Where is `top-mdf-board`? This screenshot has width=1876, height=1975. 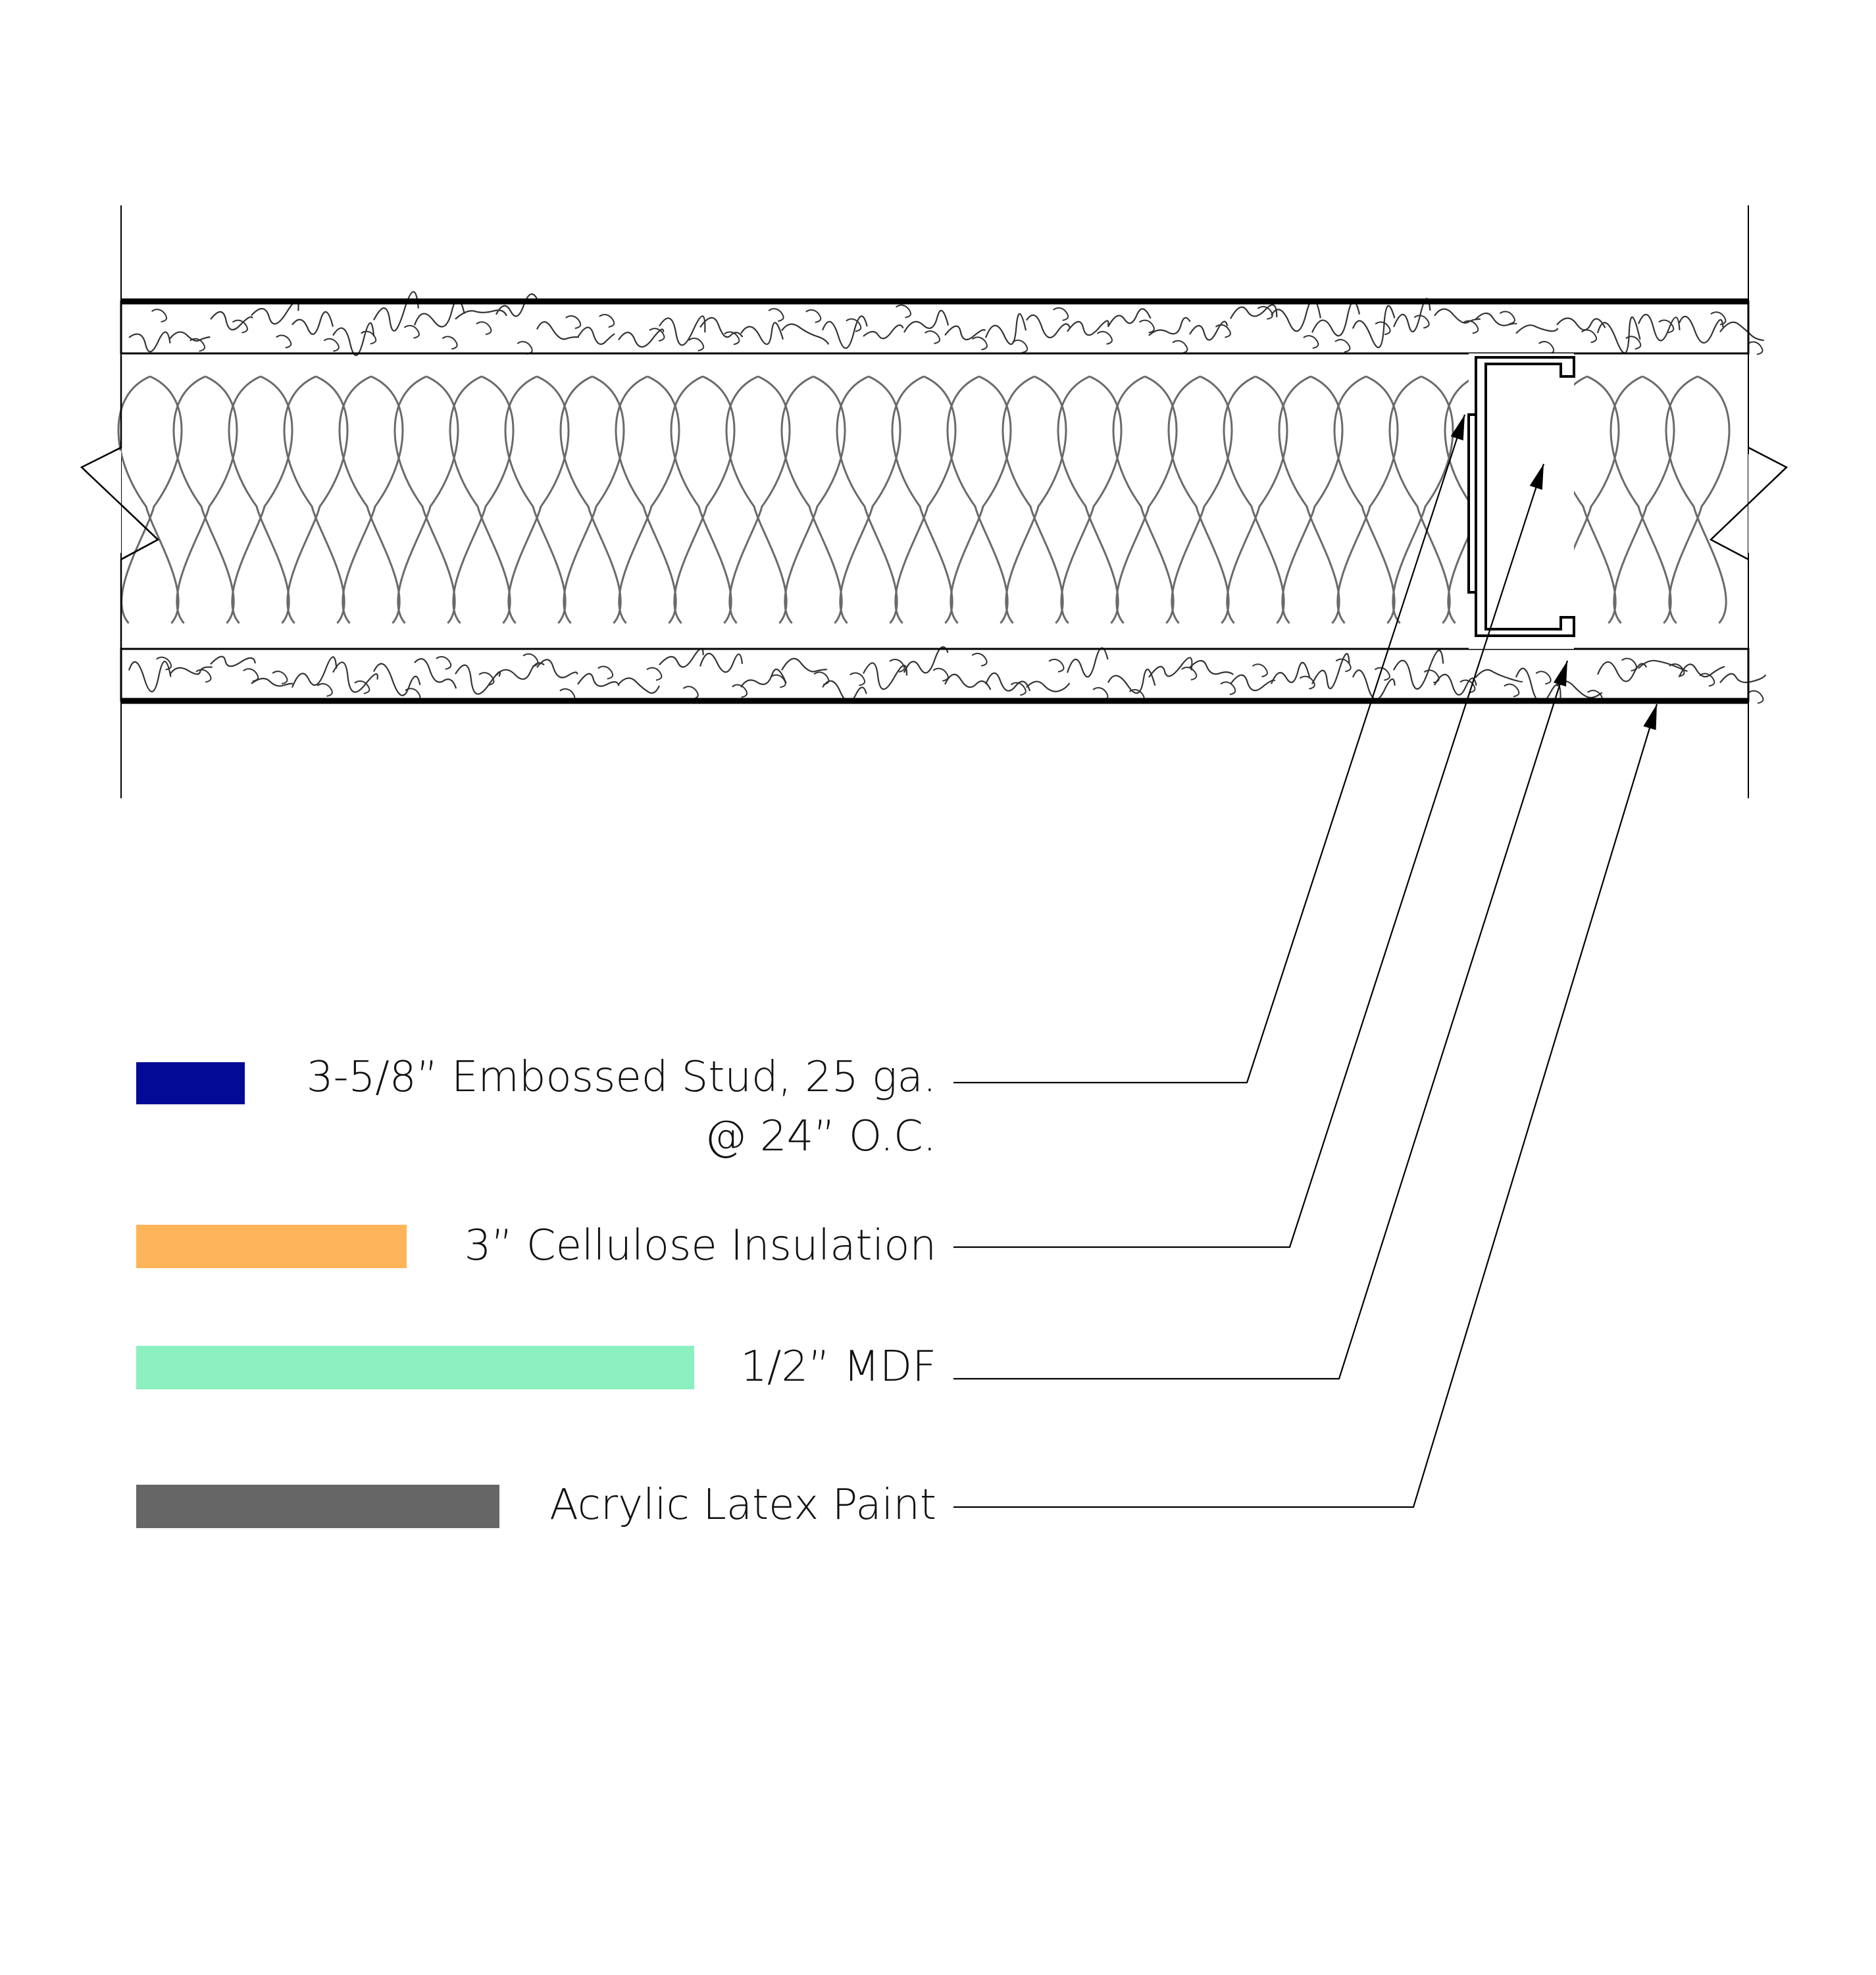
top-mdf-board is located at coordinates (942, 324).